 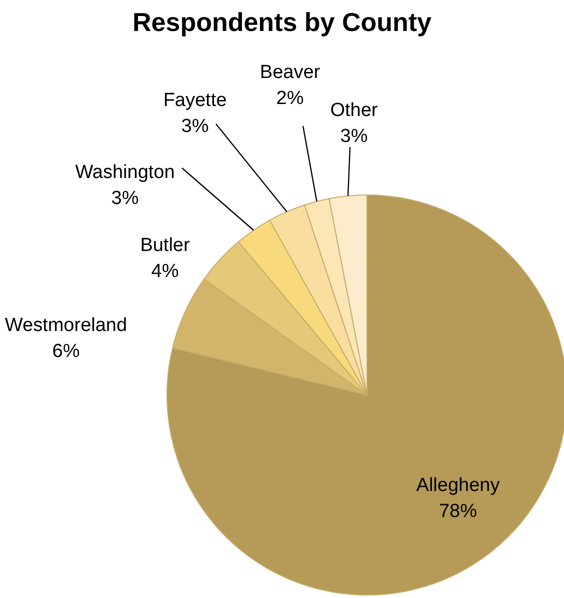 I want to click on slice-label: Beaver, so click(x=290, y=72).